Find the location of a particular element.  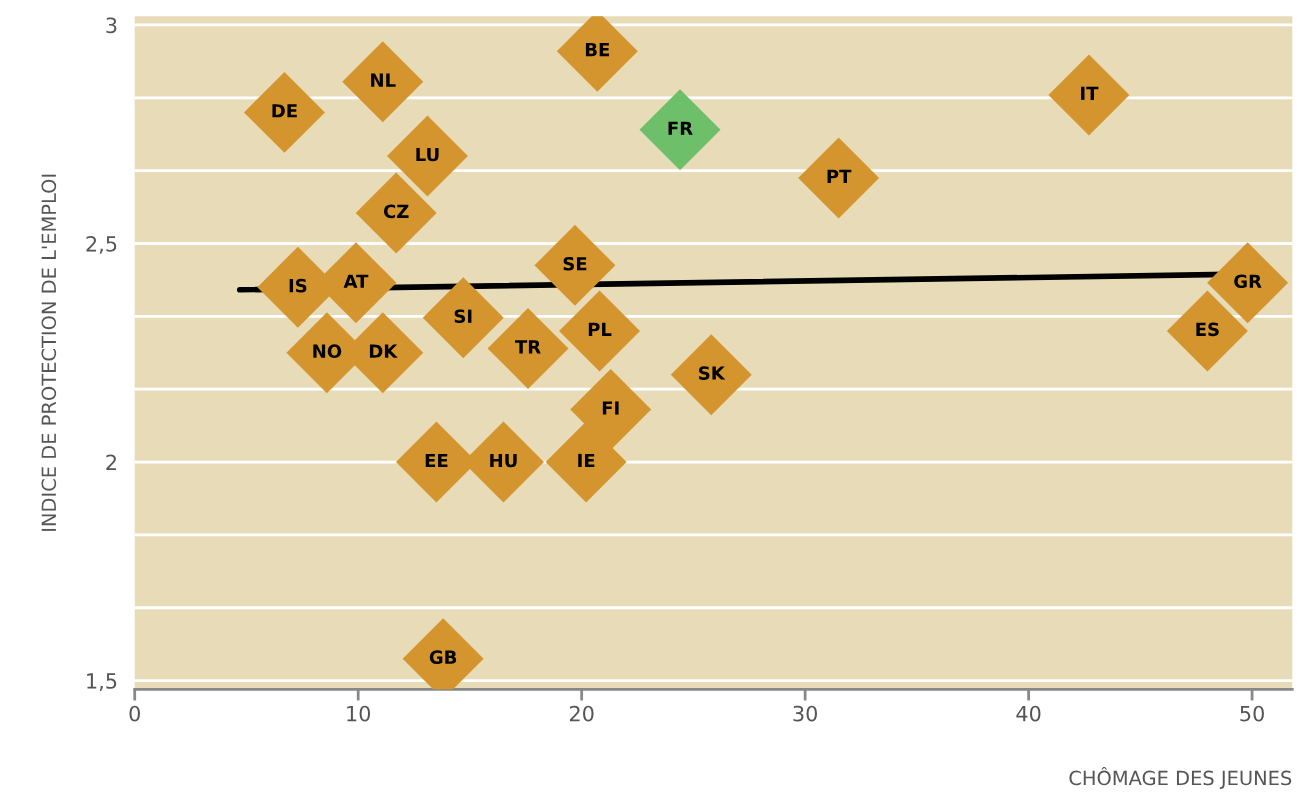

annotation: SI is located at coordinates (463, 316).